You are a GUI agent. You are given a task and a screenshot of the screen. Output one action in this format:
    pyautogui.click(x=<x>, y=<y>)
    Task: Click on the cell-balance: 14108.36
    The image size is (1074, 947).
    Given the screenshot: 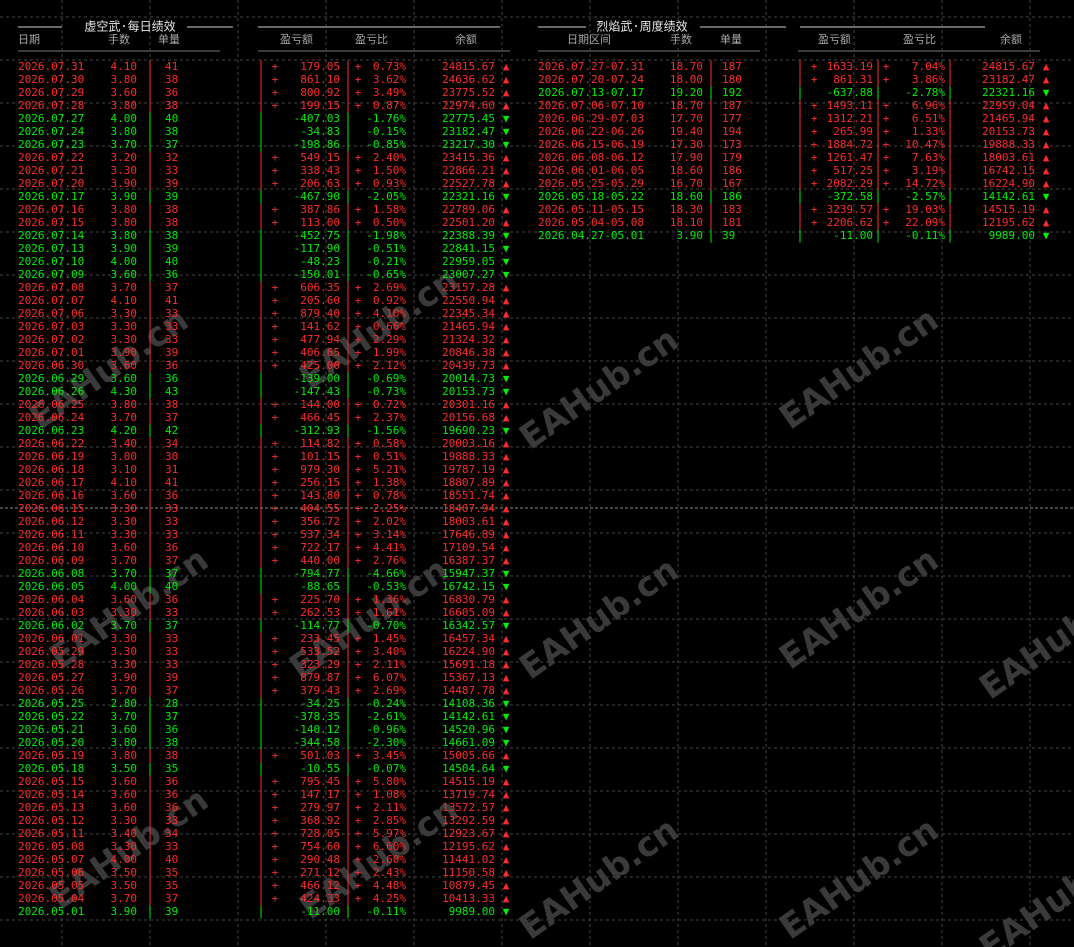 What is the action you would take?
    pyautogui.click(x=468, y=703)
    